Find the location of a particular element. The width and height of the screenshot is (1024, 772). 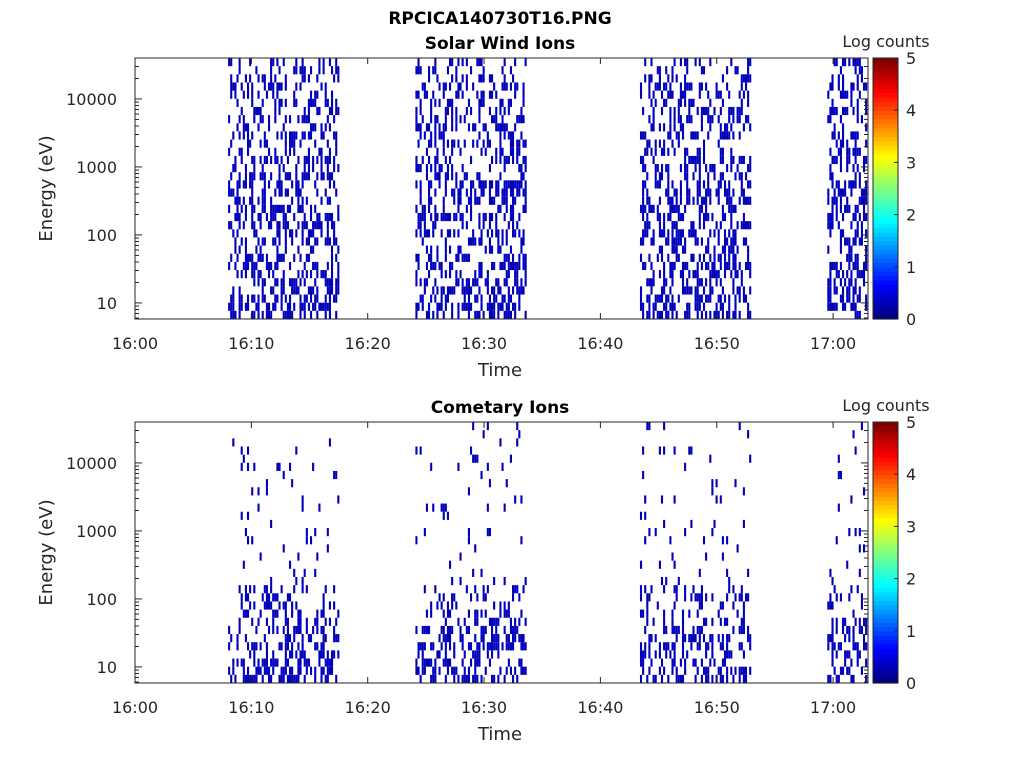

x-tick-label: 16:00 is located at coordinates (135, 343).